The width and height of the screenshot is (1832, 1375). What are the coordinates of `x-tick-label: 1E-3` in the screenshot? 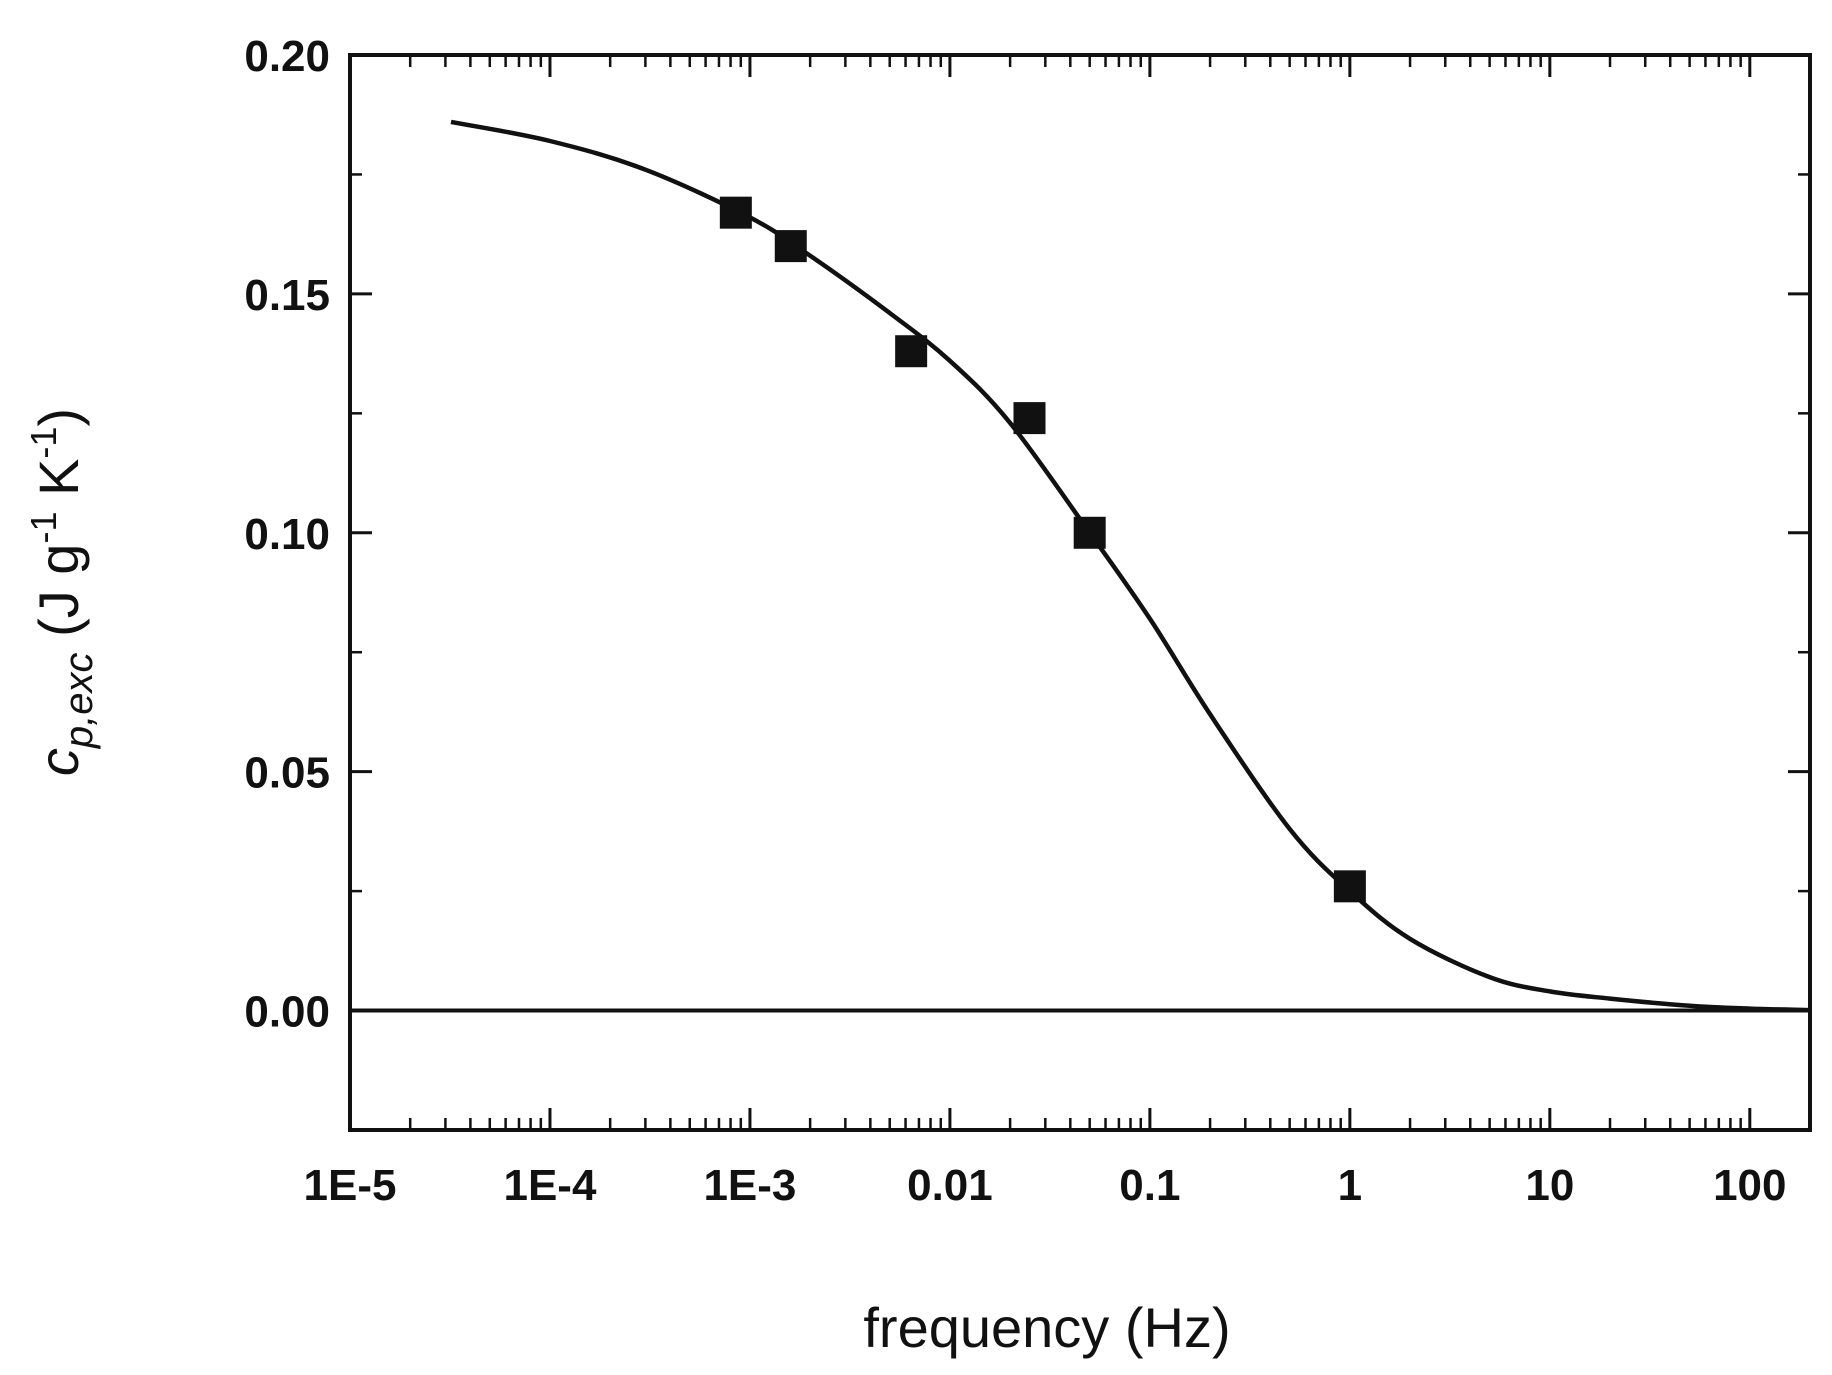 It's located at (749, 1185).